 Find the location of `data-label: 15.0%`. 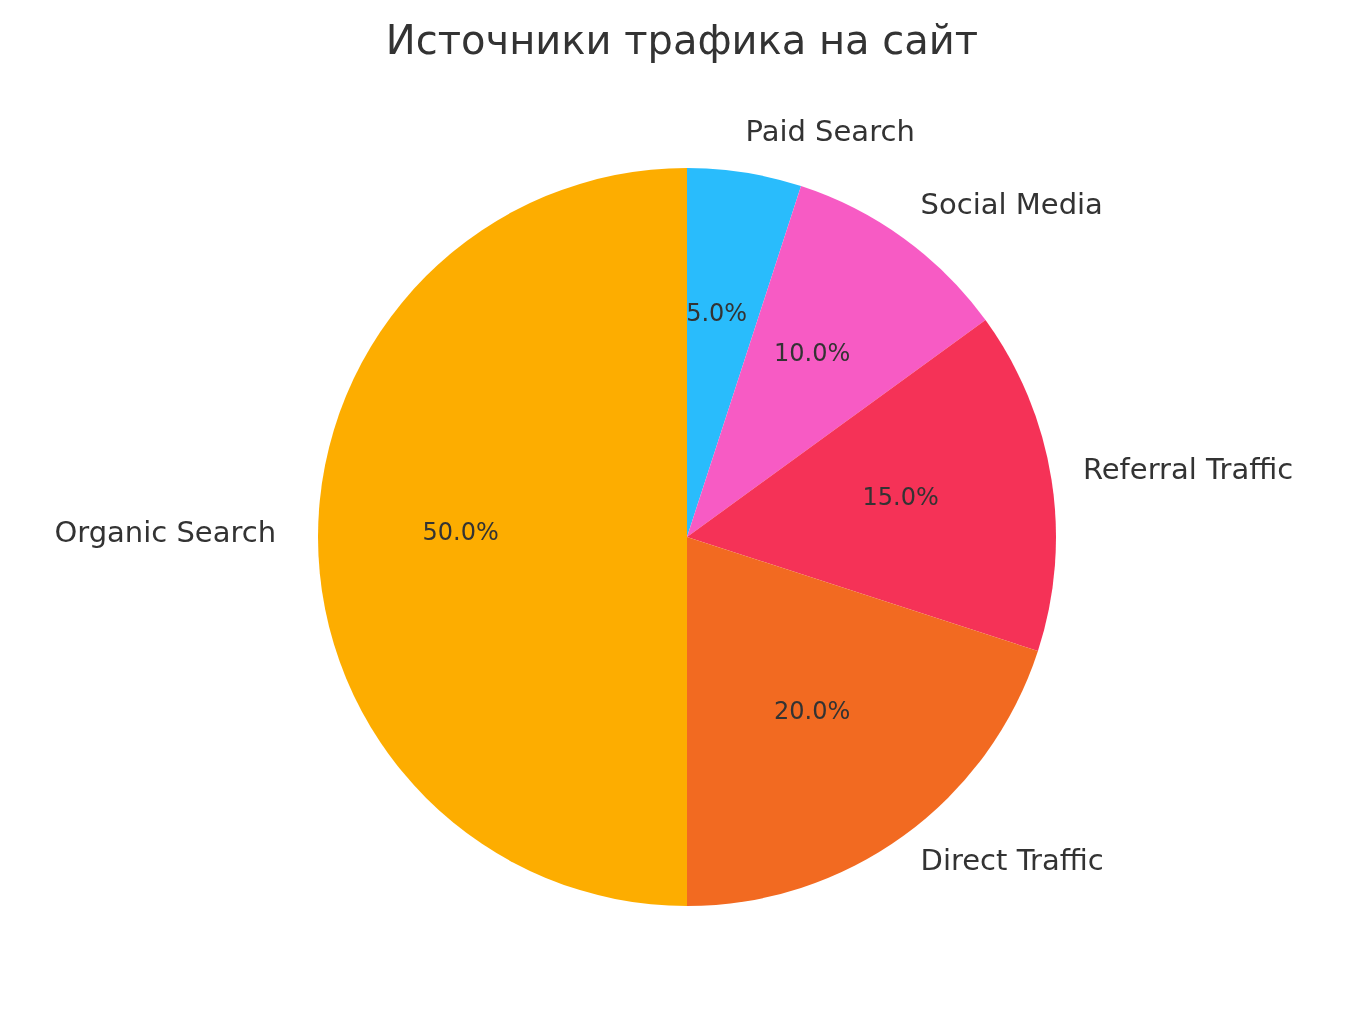

data-label: 15.0% is located at coordinates (900, 497).